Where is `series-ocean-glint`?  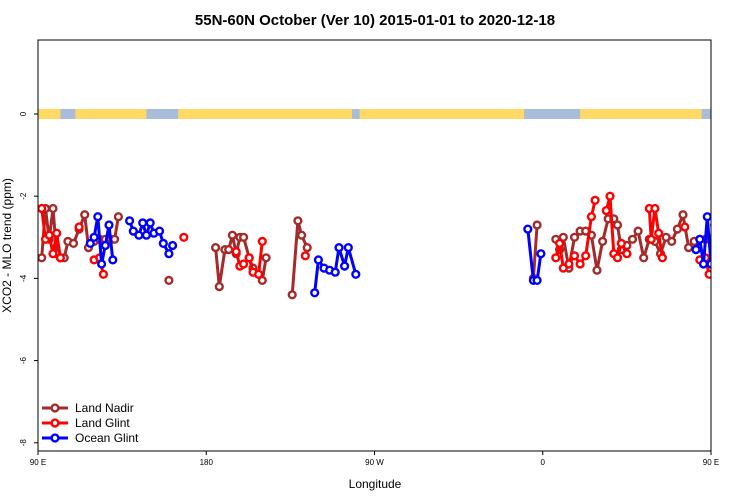
series-ocean-glint is located at coordinates (398, 255).